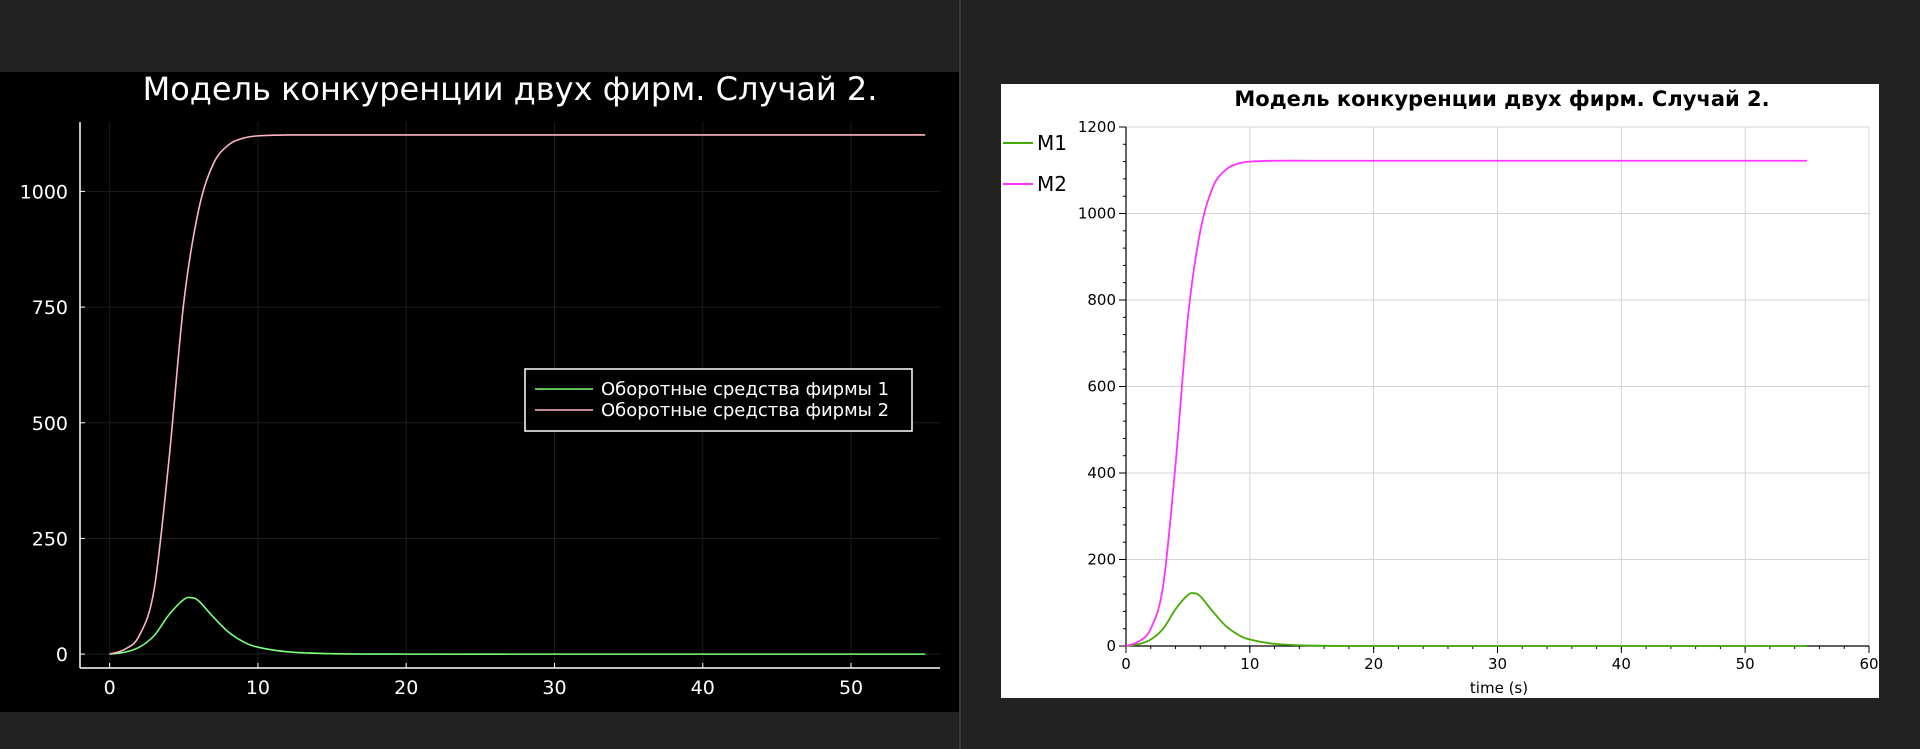 Image resolution: width=1920 pixels, height=749 pixels. I want to click on chart-right-xlabel: time (s), so click(1499, 688).